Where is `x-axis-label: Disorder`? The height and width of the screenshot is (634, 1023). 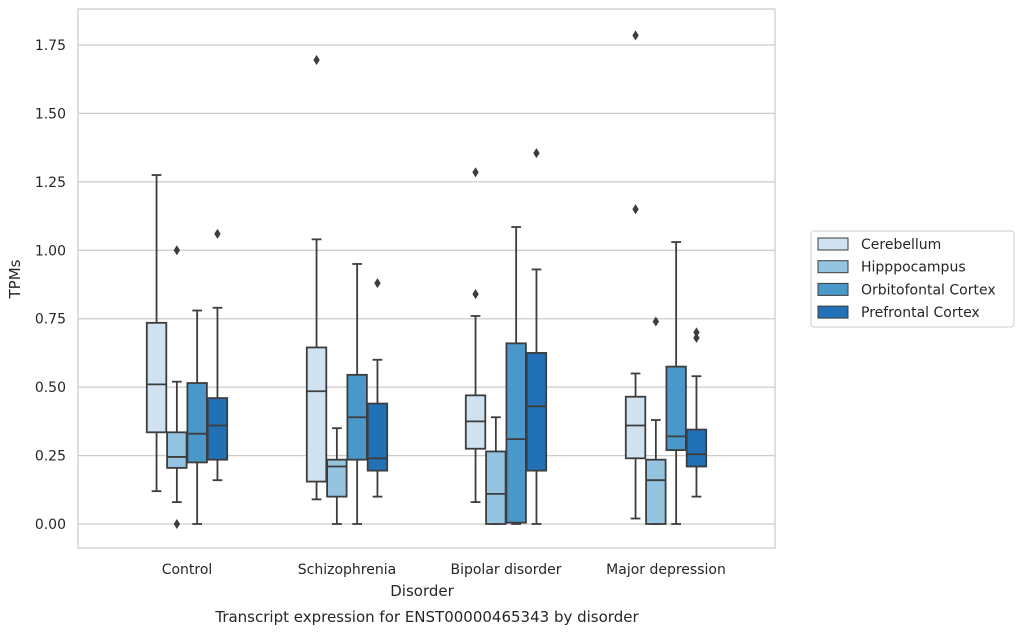
x-axis-label: Disorder is located at coordinates (422, 591).